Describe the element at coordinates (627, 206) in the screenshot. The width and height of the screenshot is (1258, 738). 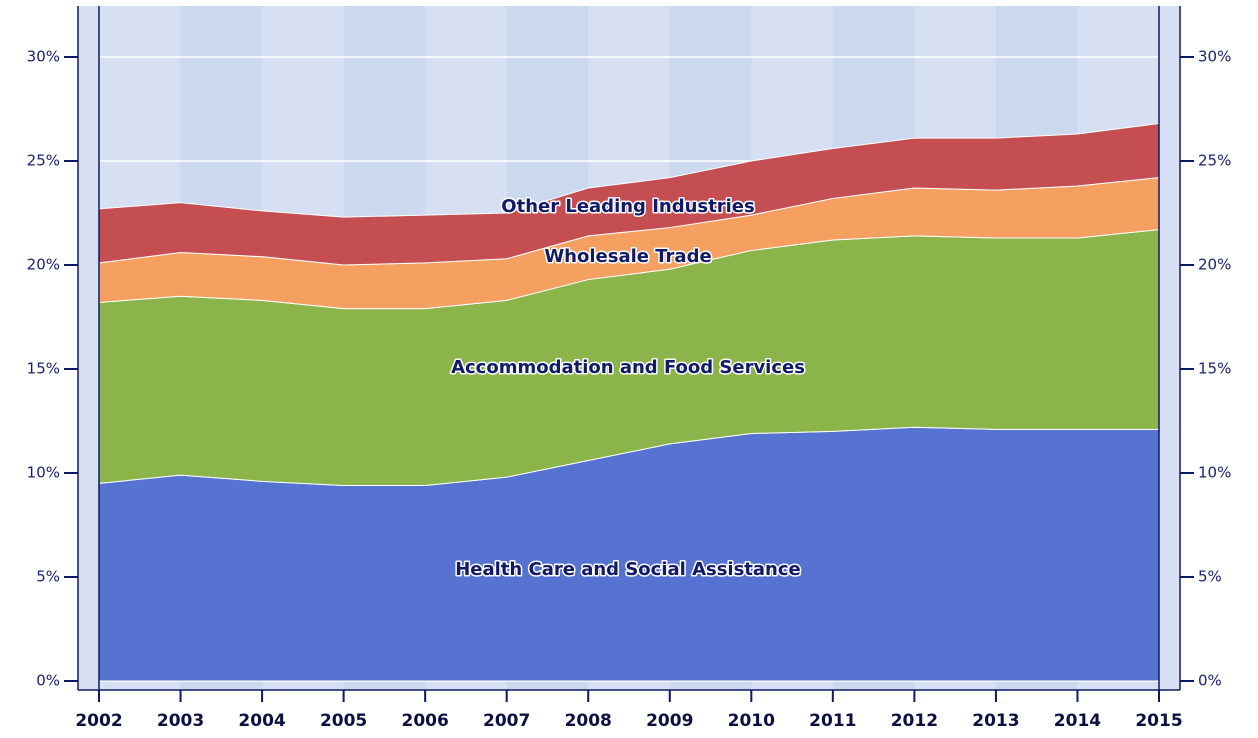
I see `series-label: Other Leading Industries` at that location.